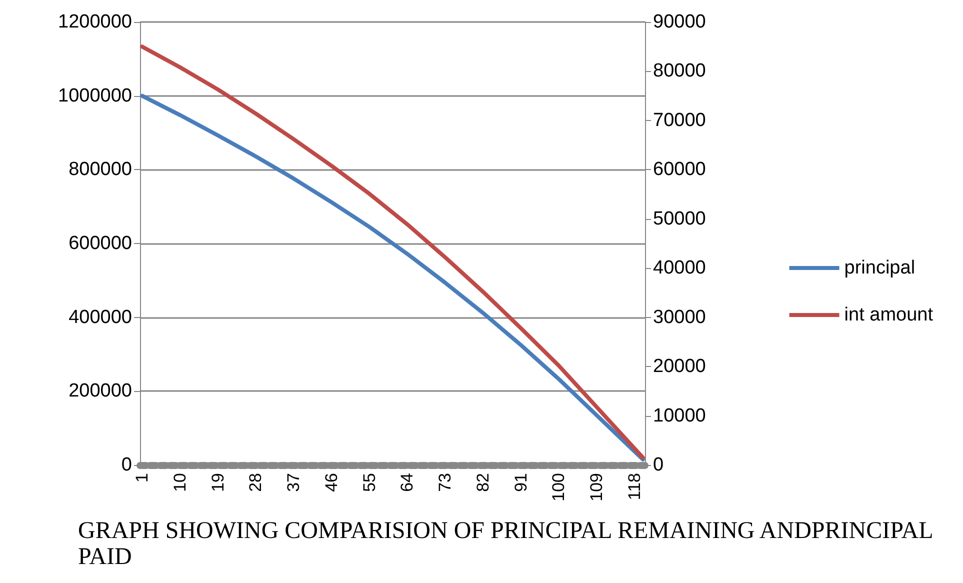 The image size is (963, 583). What do you see at coordinates (658, 465) in the screenshot?
I see `y2-tick-label: 0` at bounding box center [658, 465].